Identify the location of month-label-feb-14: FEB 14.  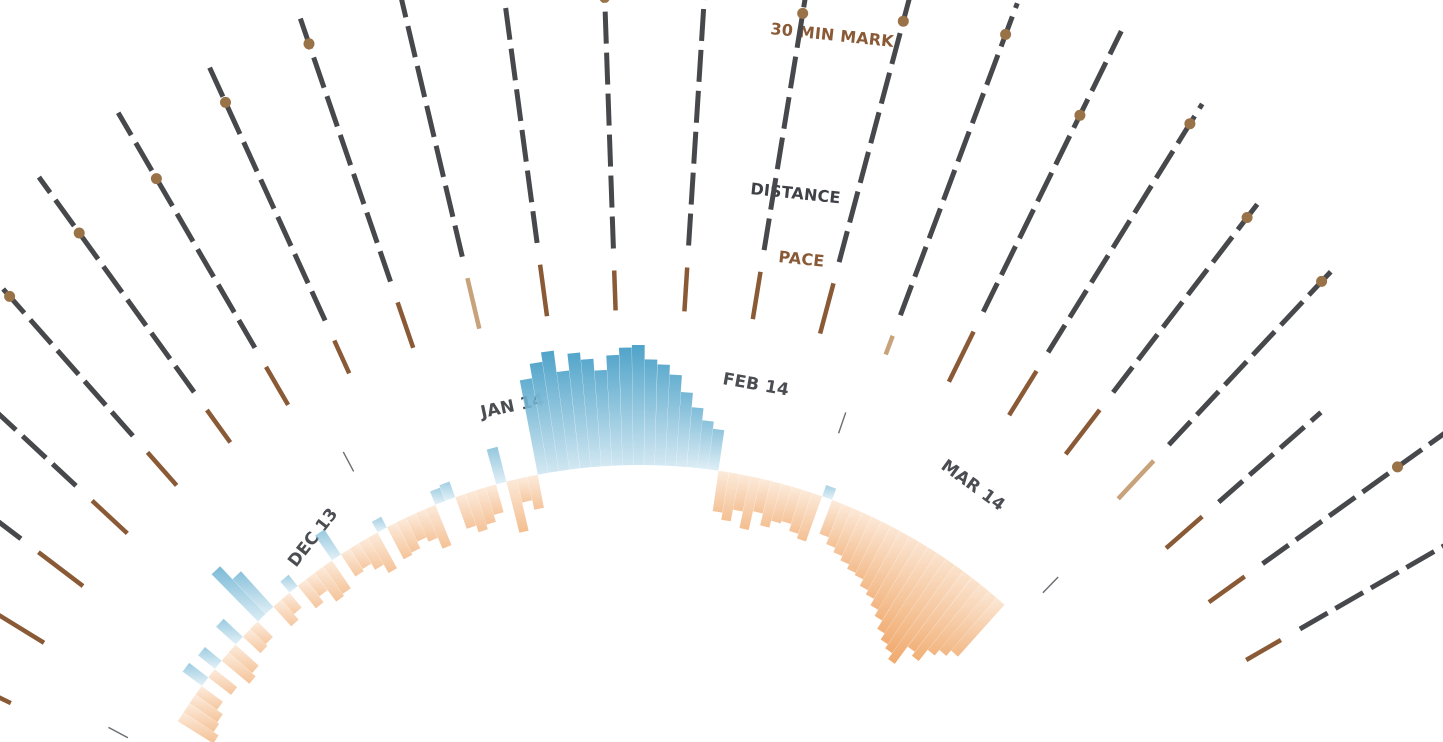
(755, 384).